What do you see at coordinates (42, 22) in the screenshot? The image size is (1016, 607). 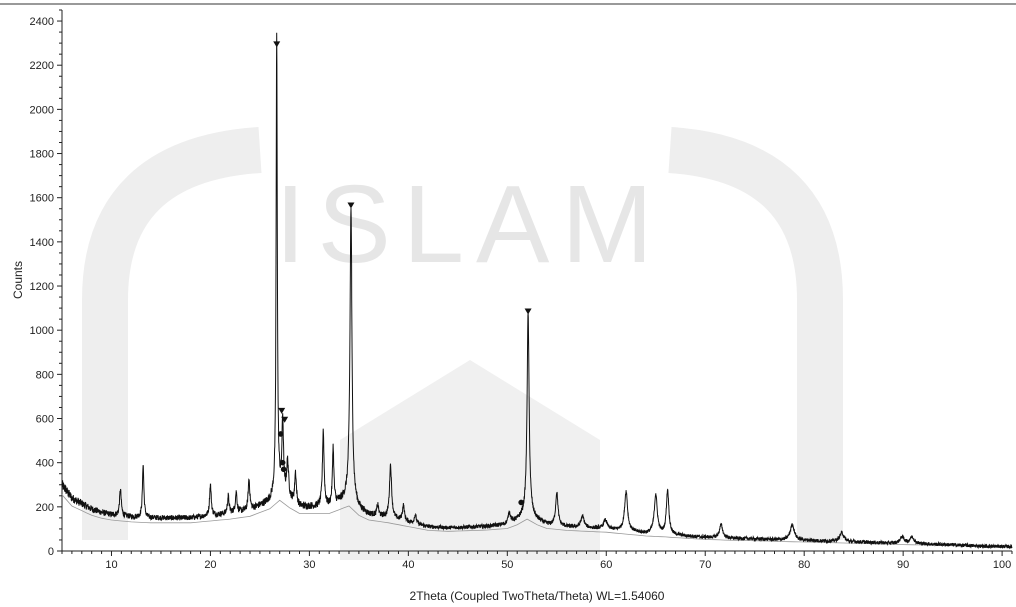 I see `y-tick-label: 2400` at bounding box center [42, 22].